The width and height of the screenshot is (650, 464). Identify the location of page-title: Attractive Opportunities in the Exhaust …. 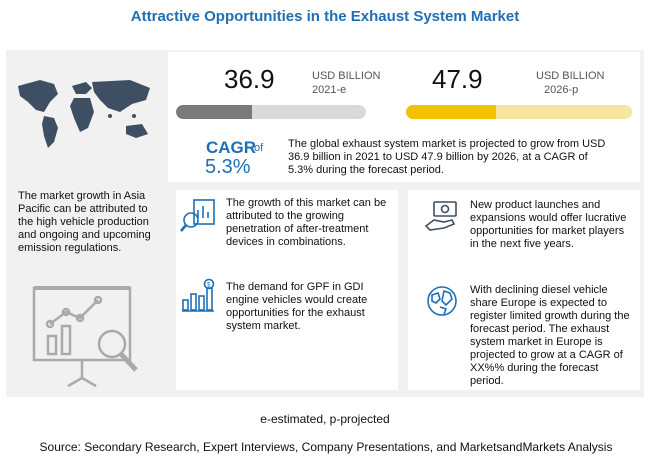
(325, 16).